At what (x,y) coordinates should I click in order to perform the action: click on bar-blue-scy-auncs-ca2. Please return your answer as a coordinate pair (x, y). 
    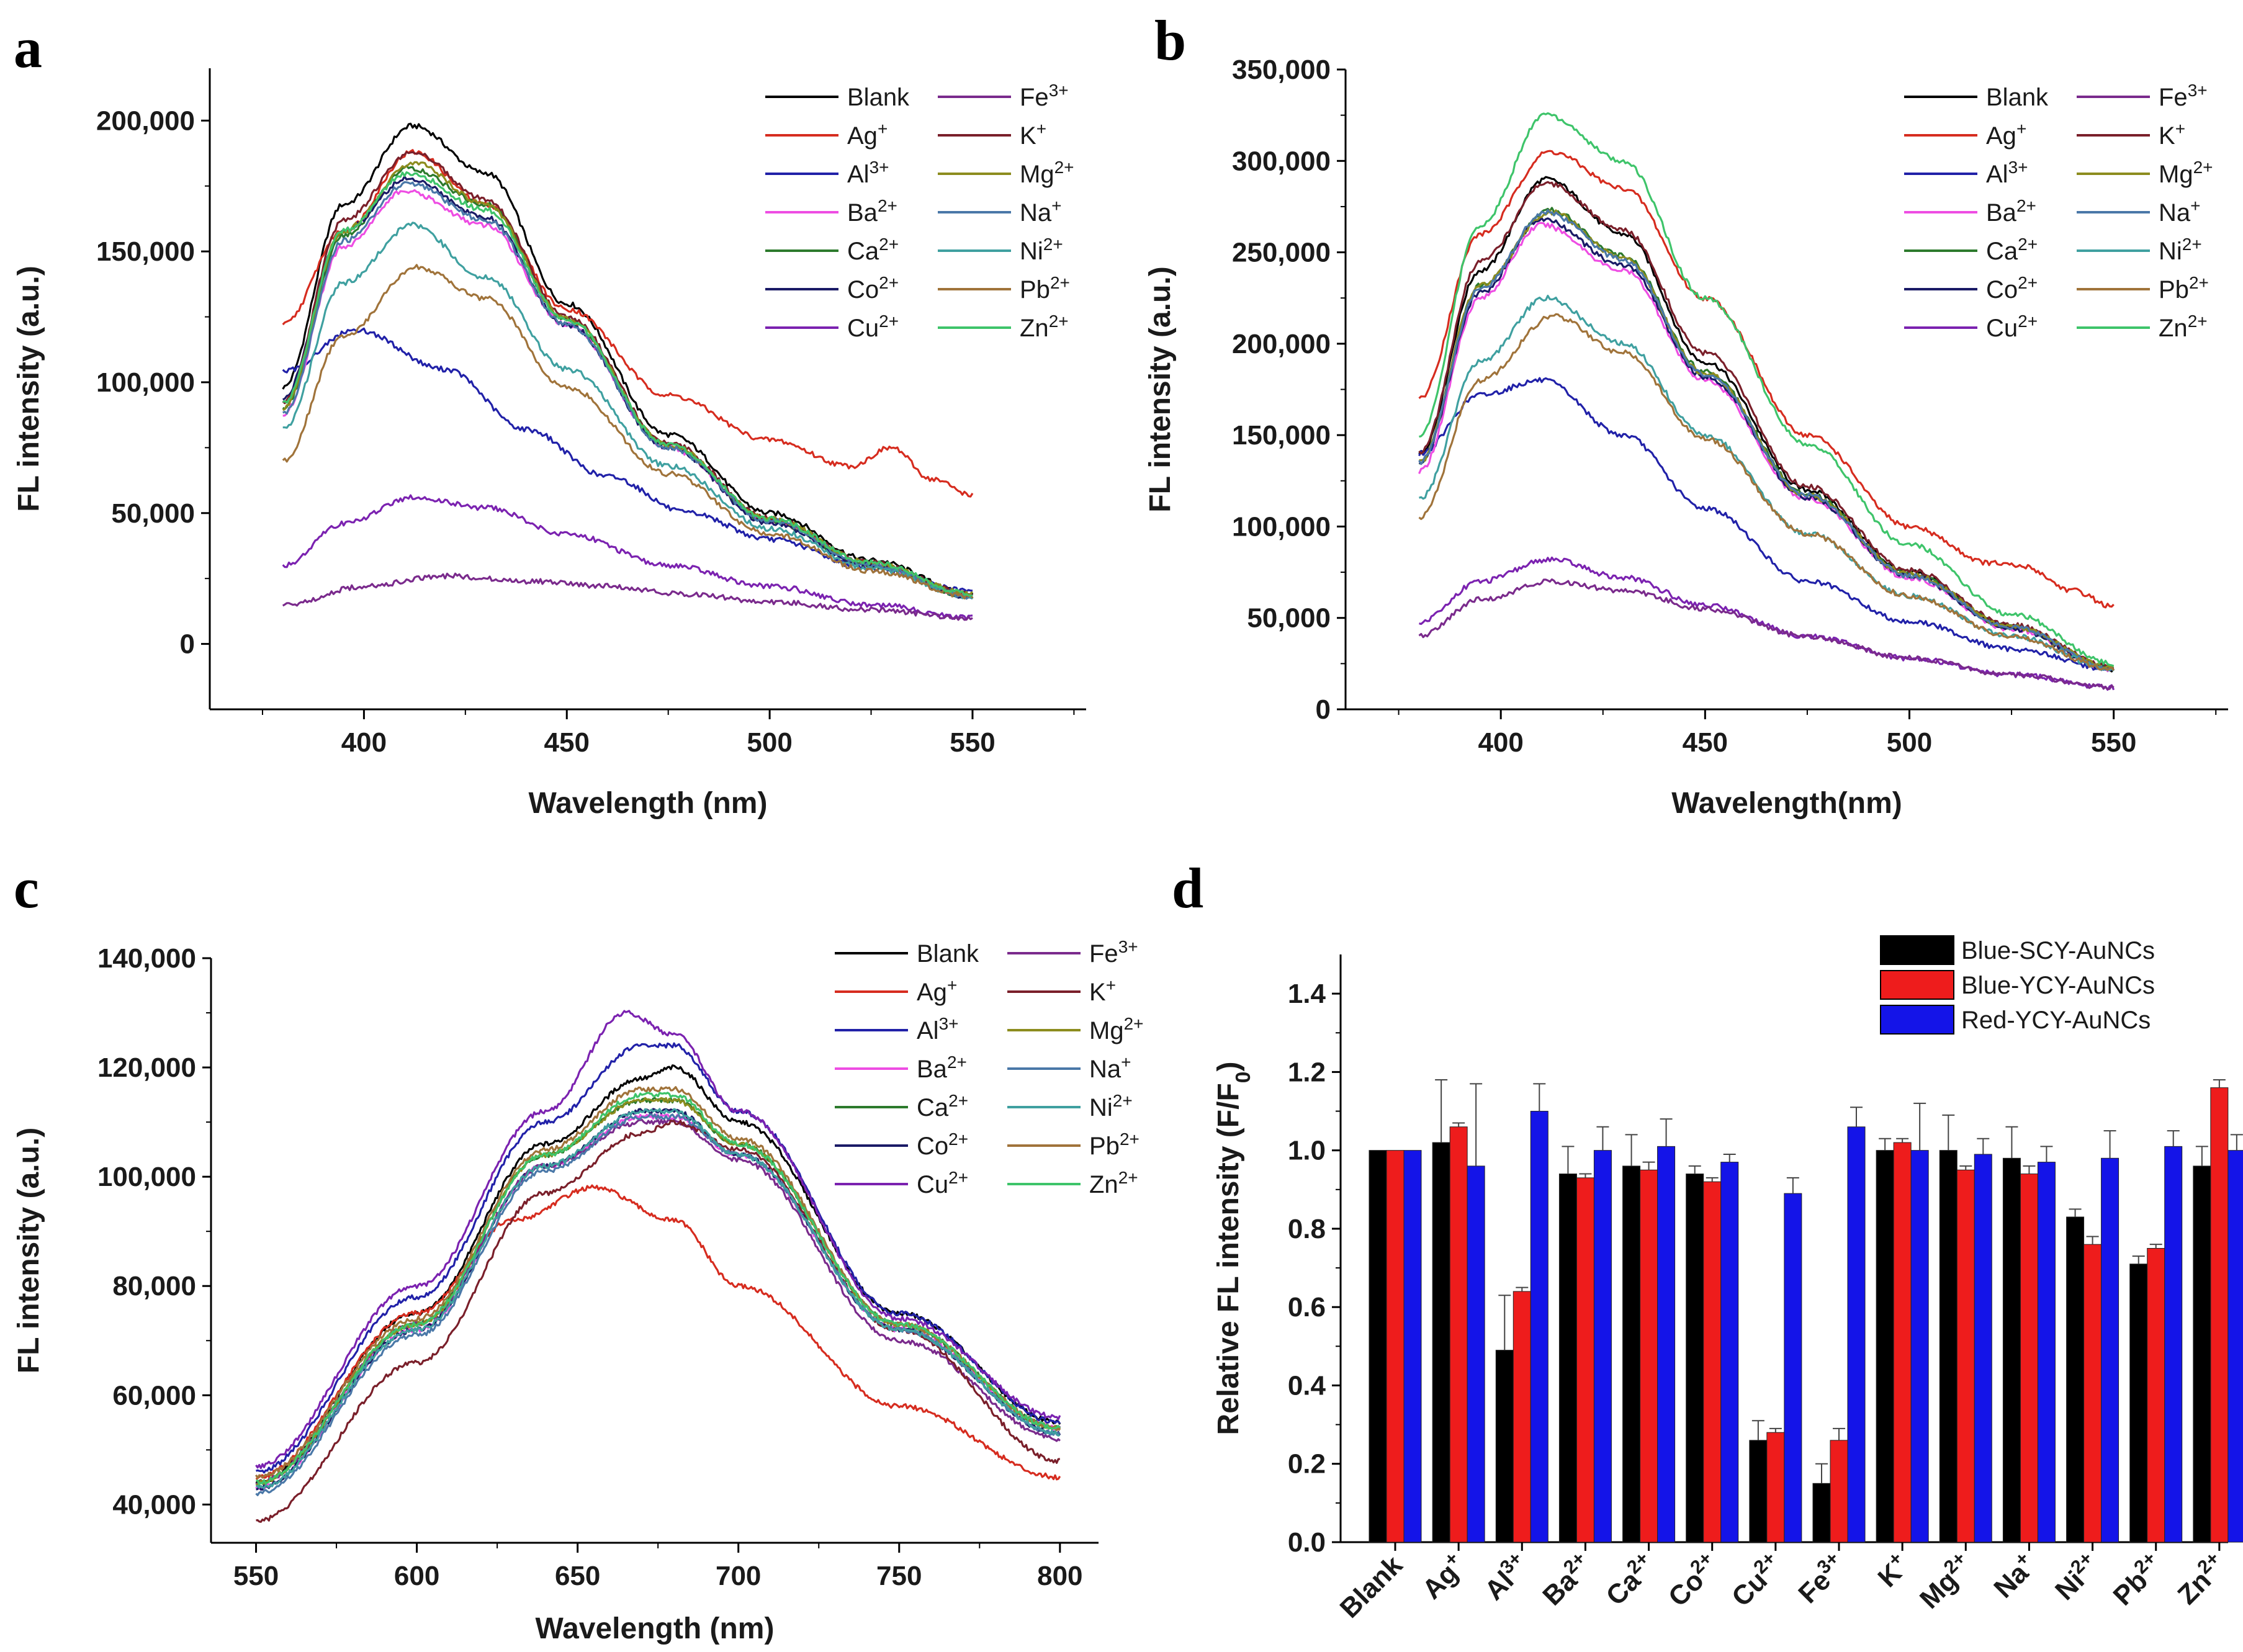
    Looking at the image, I should click on (1631, 1354).